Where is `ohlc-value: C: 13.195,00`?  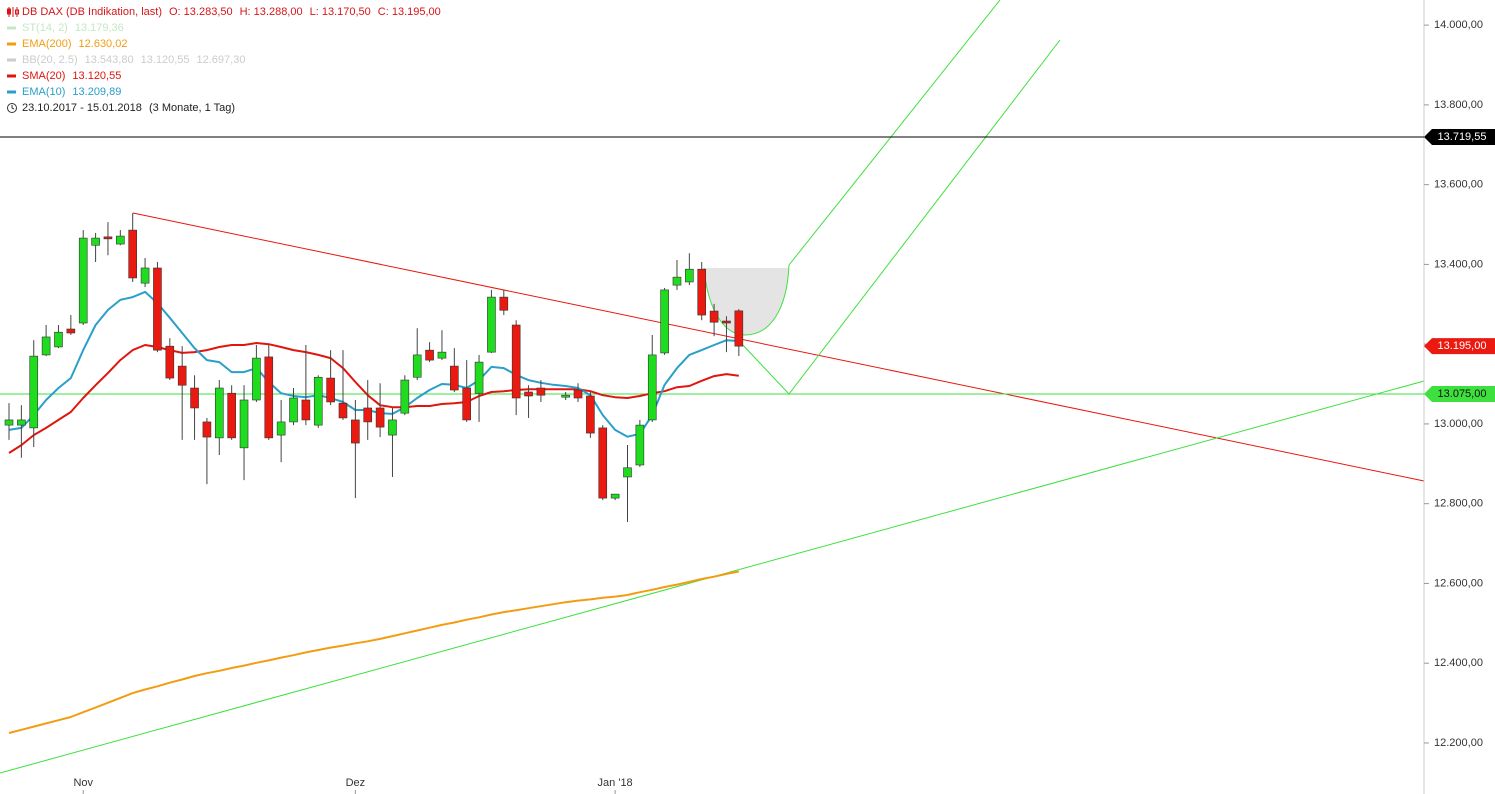 ohlc-value: C: 13.195,00 is located at coordinates (409, 12).